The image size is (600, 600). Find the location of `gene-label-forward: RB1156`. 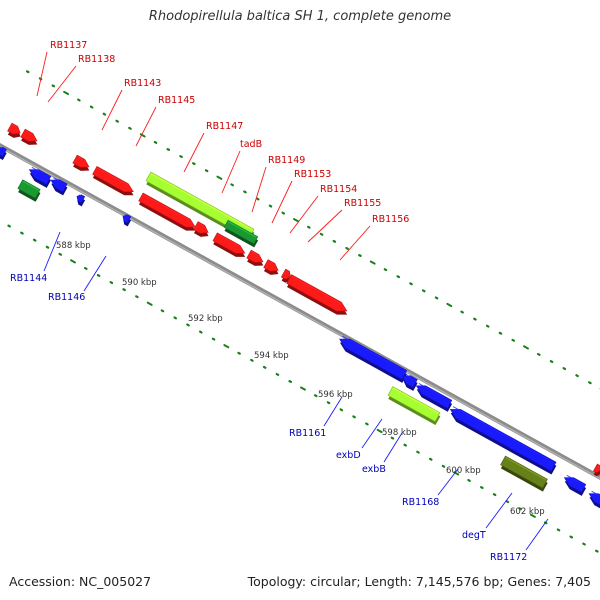

gene-label-forward: RB1156 is located at coordinates (390, 219).